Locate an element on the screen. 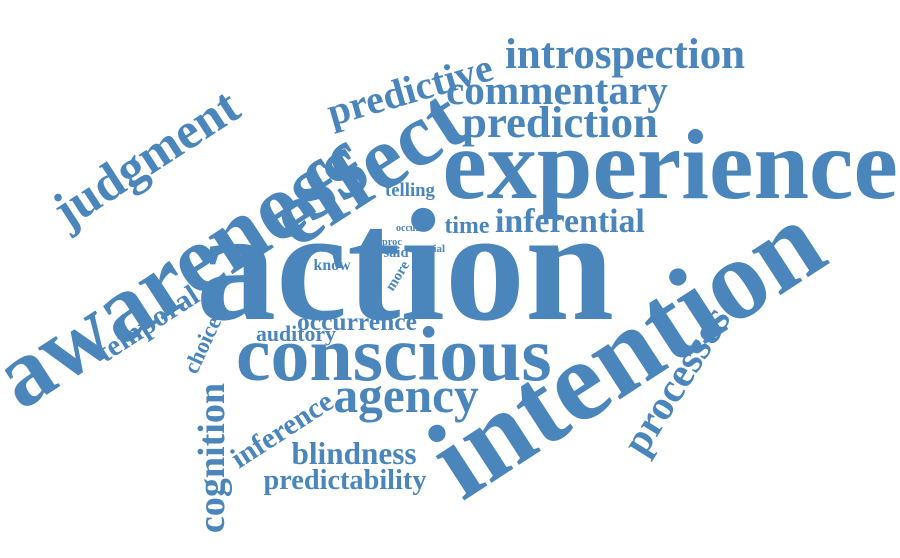  word-auditory: auditory is located at coordinates (296, 334).